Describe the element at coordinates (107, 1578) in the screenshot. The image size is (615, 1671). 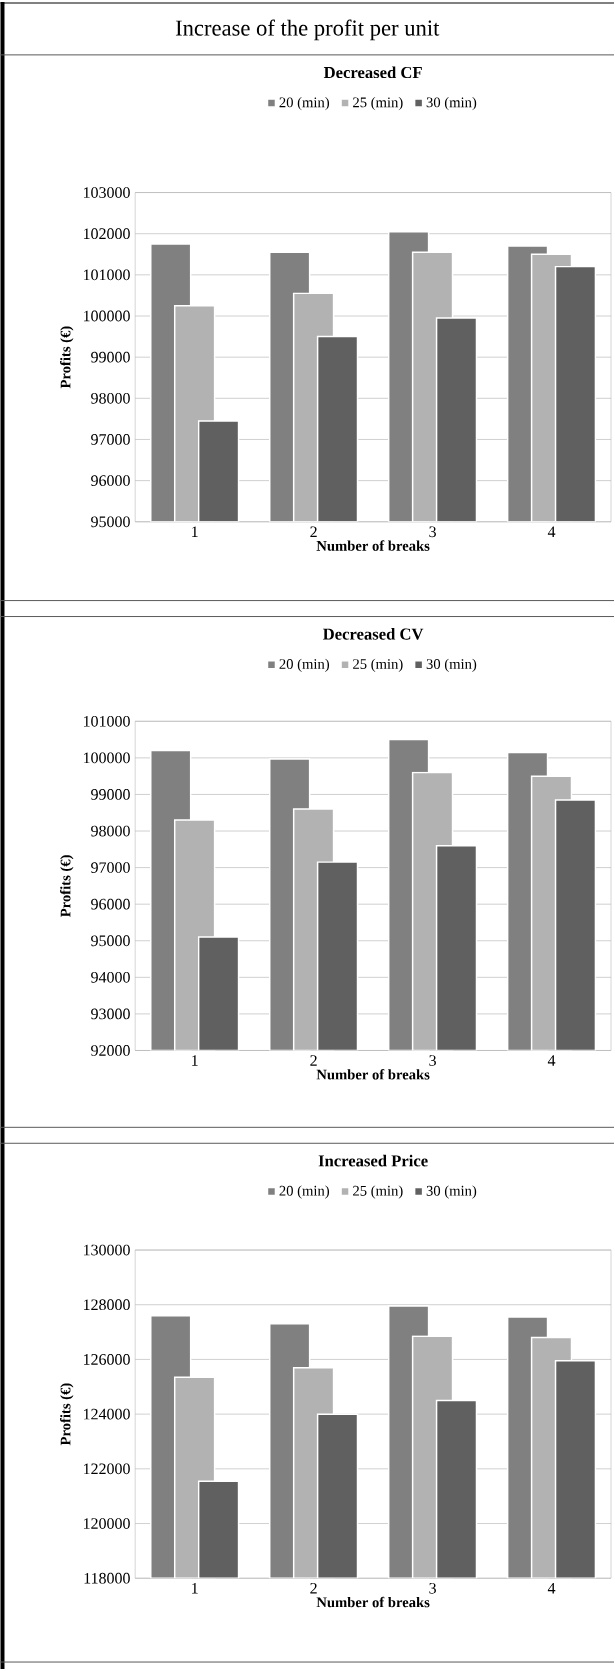
I see `y-tick-label: 118000` at that location.